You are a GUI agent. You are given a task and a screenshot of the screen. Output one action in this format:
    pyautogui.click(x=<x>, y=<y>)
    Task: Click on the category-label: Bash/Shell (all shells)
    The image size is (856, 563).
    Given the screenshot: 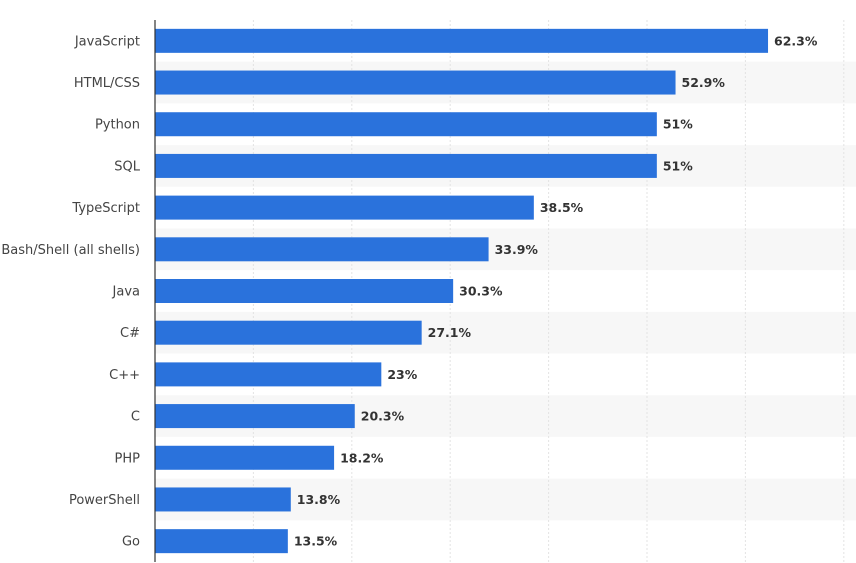 What is the action you would take?
    pyautogui.click(x=70, y=250)
    